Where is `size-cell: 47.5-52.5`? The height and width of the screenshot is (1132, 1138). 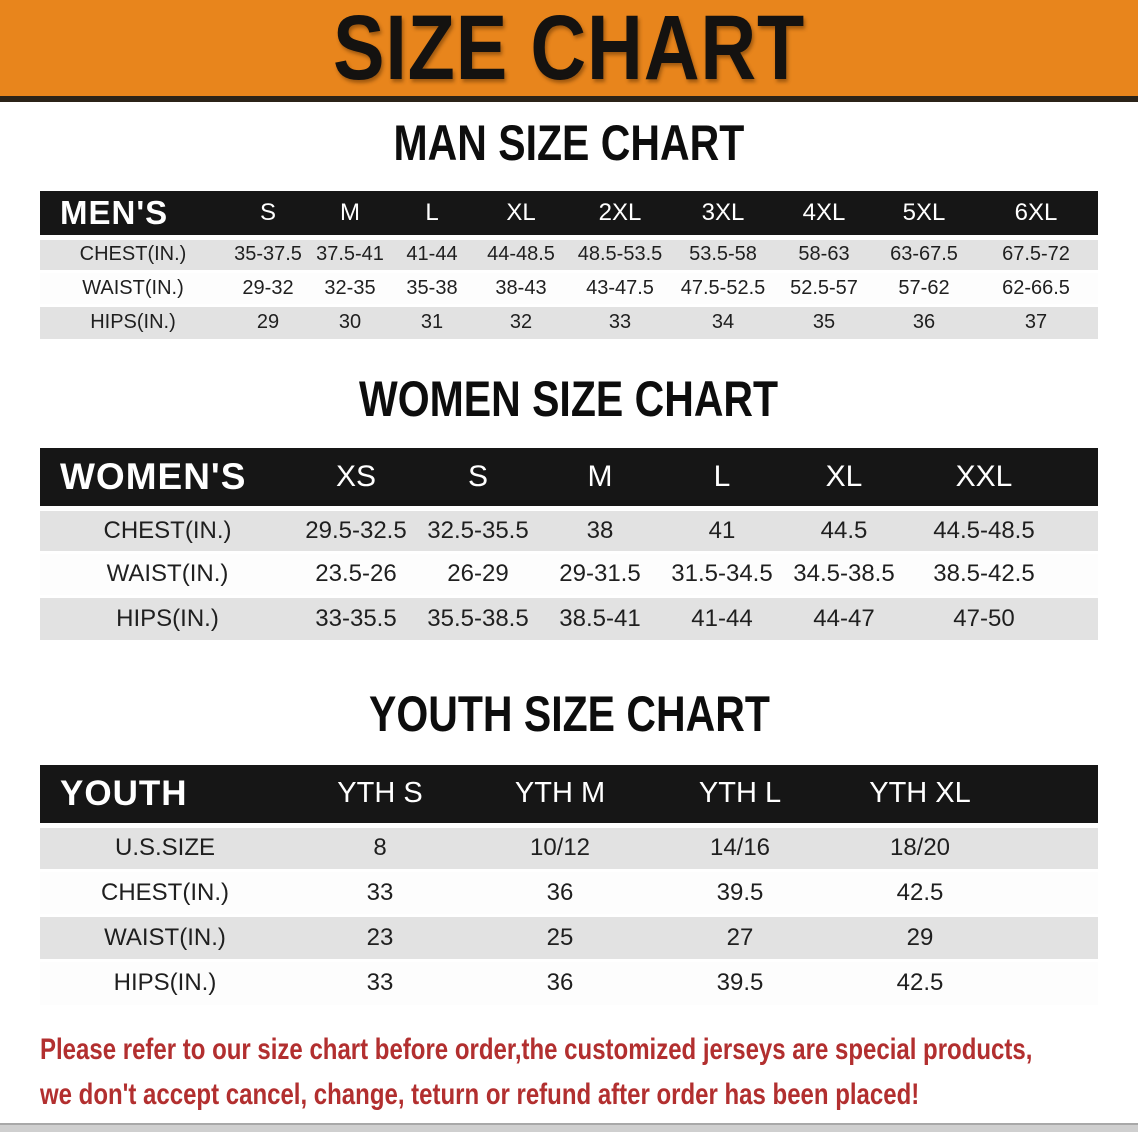
size-cell: 47.5-52.5 is located at coordinates (723, 287).